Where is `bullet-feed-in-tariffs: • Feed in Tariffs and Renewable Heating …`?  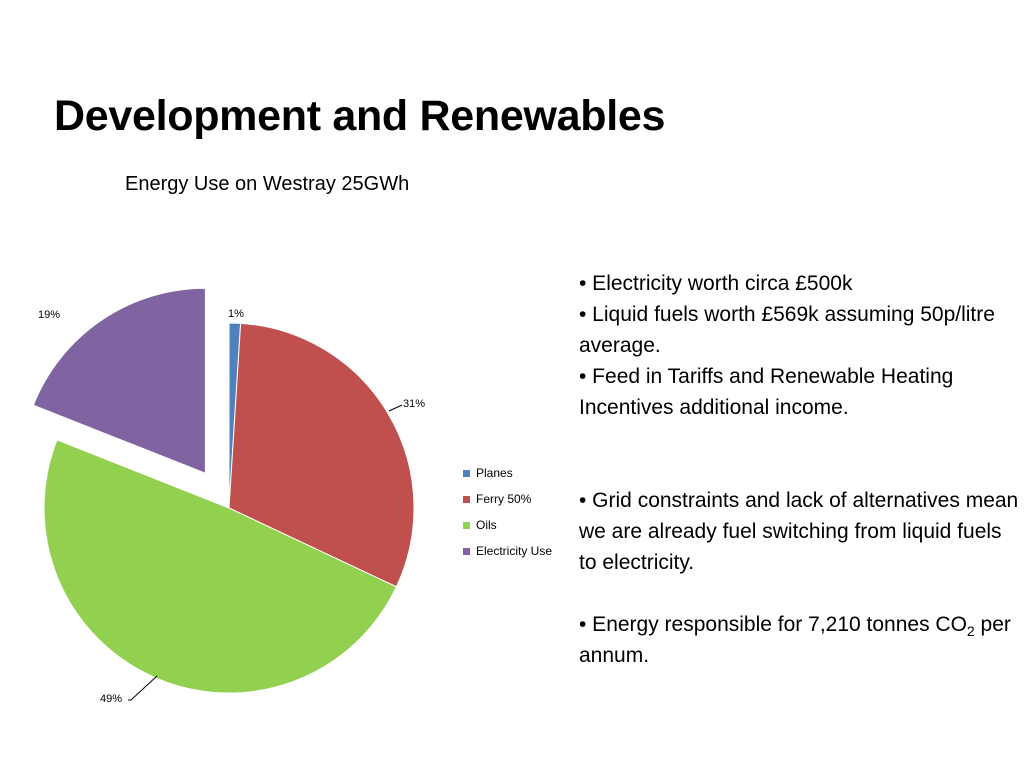
bullet-feed-in-tariffs: • Feed in Tariffs and Renewable Heating … is located at coordinates (766, 392).